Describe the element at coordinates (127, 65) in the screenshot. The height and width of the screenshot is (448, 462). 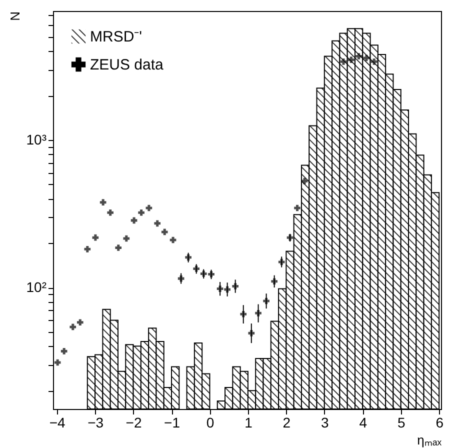
I see `legend-label: ZEUS data` at that location.